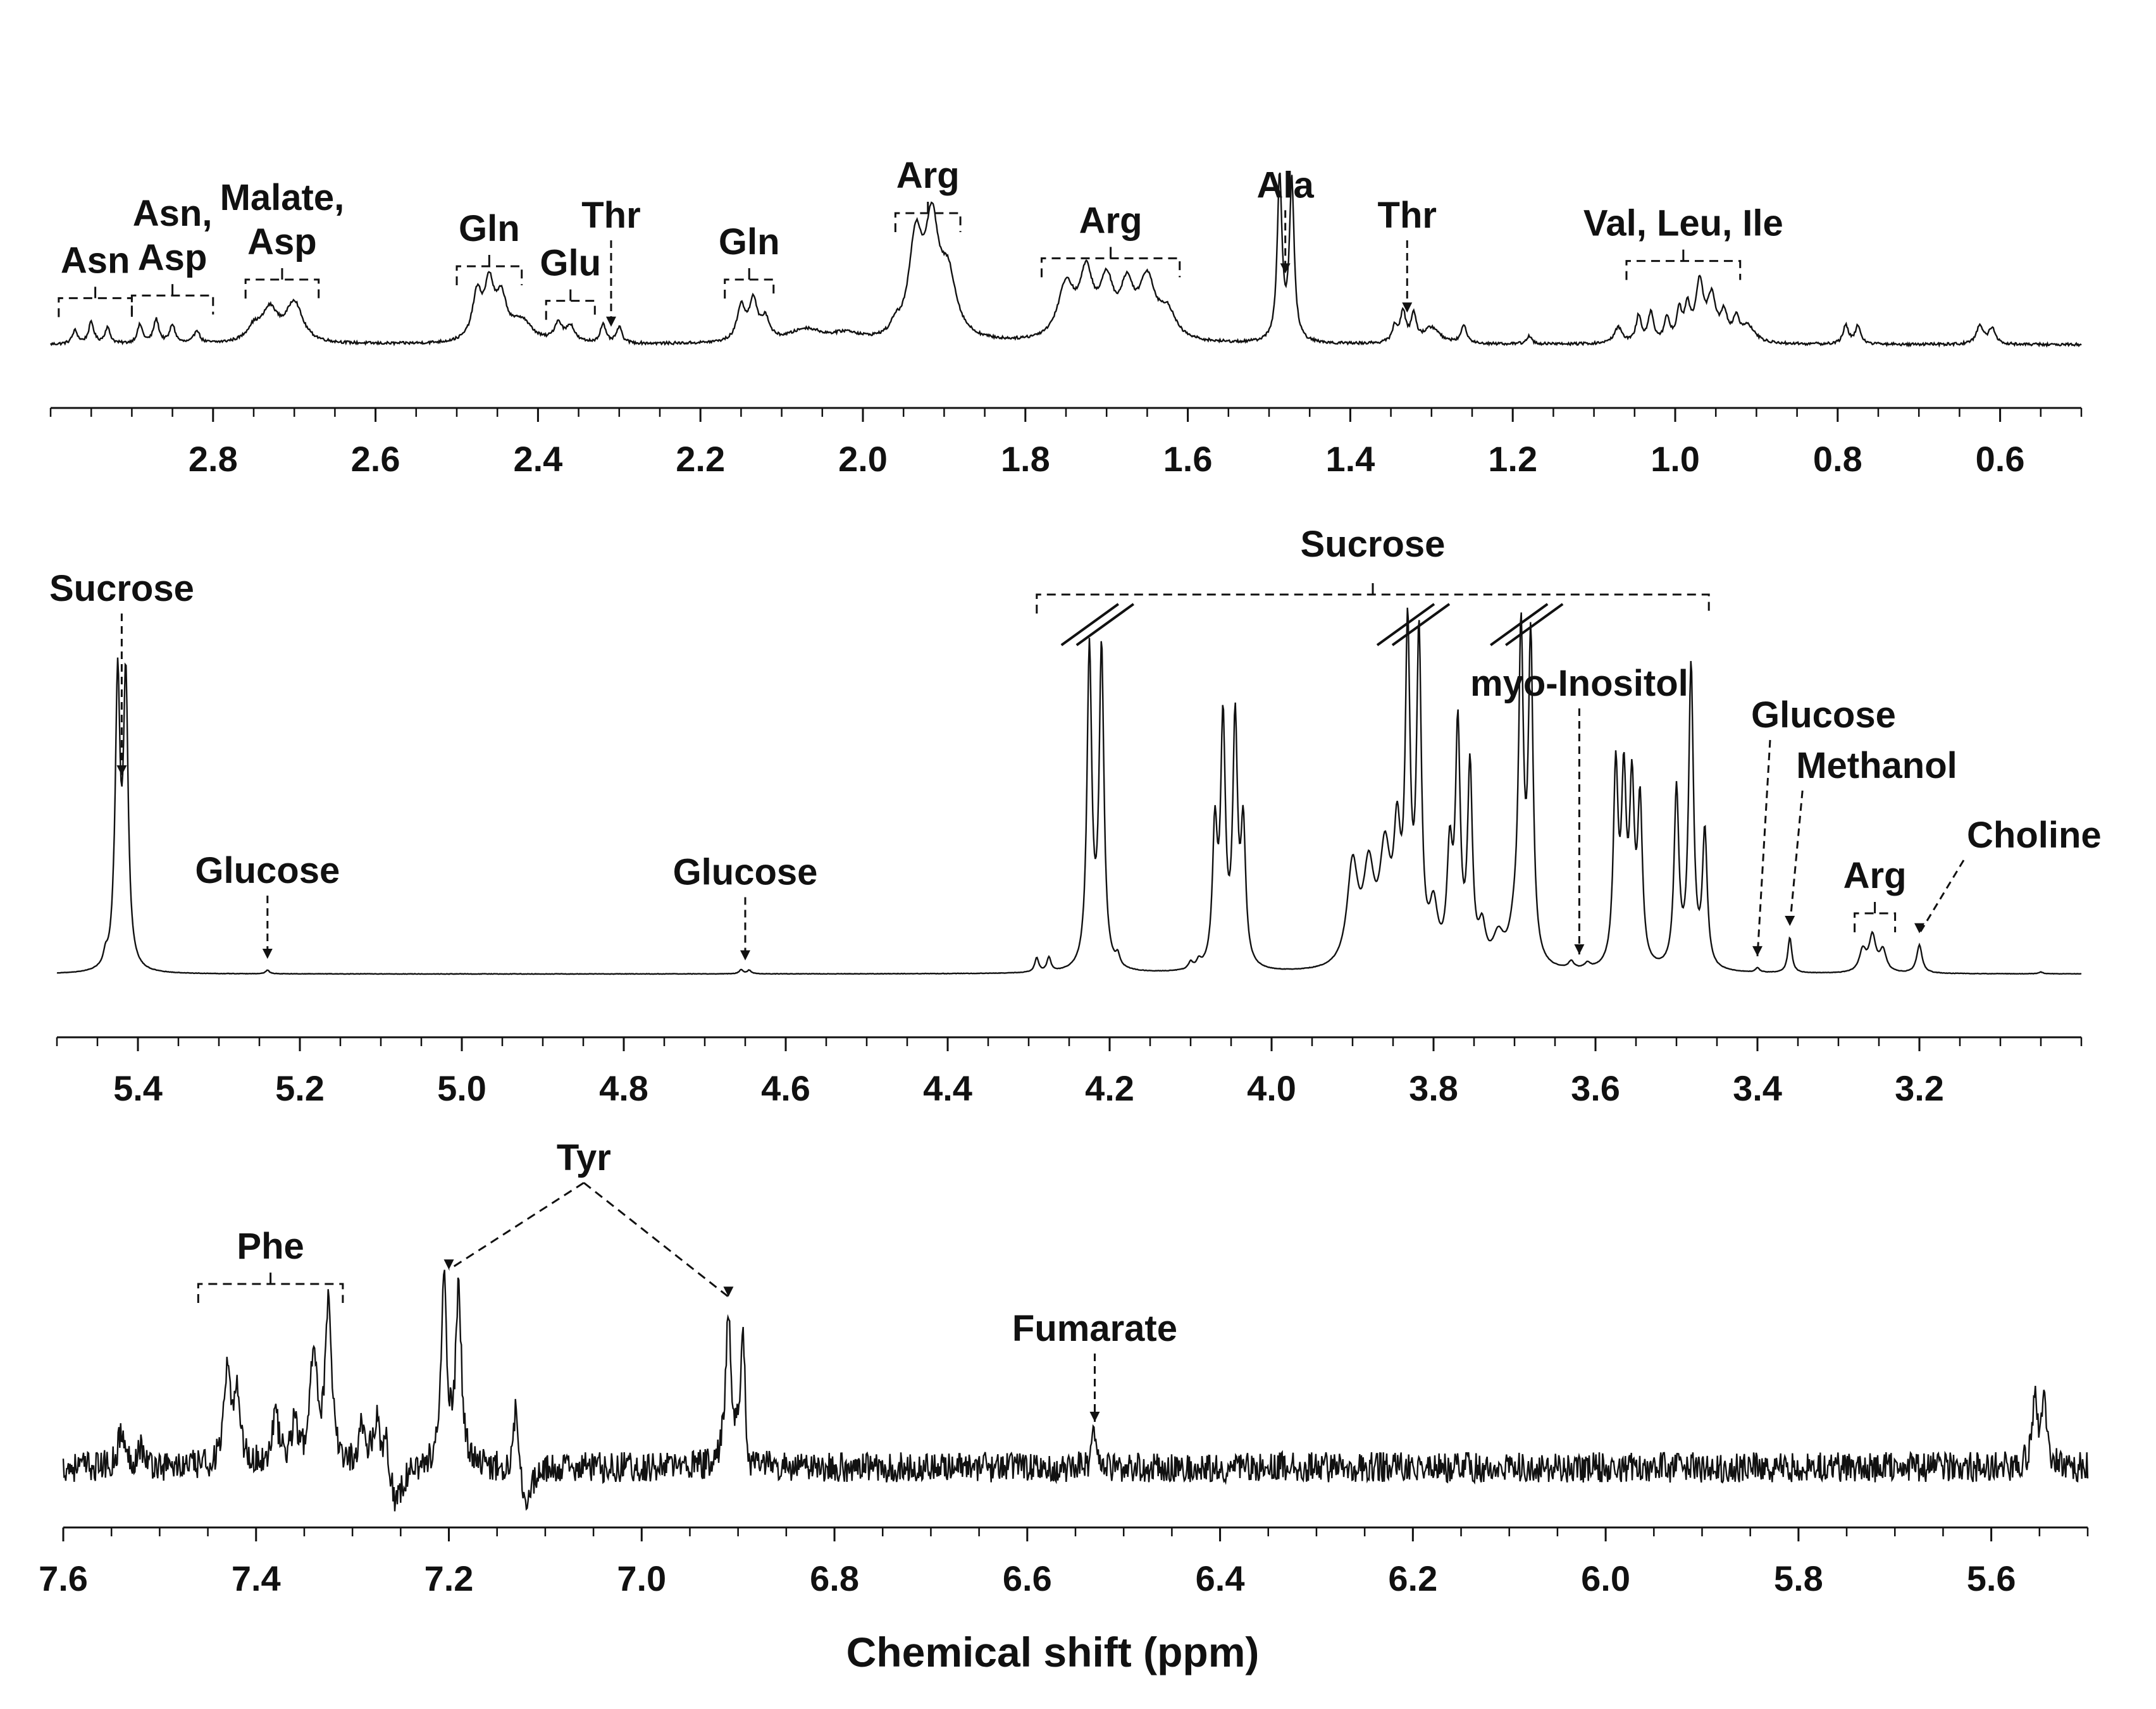  Describe the element at coordinates (1188, 459) in the screenshot. I see `x-tick-label: 1.6` at that location.